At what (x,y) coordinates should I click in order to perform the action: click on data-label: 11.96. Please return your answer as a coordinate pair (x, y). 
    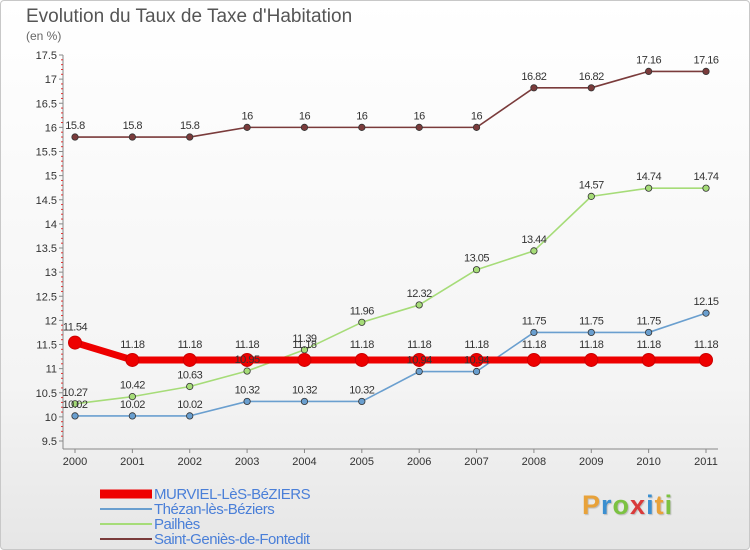
    Looking at the image, I should click on (362, 311).